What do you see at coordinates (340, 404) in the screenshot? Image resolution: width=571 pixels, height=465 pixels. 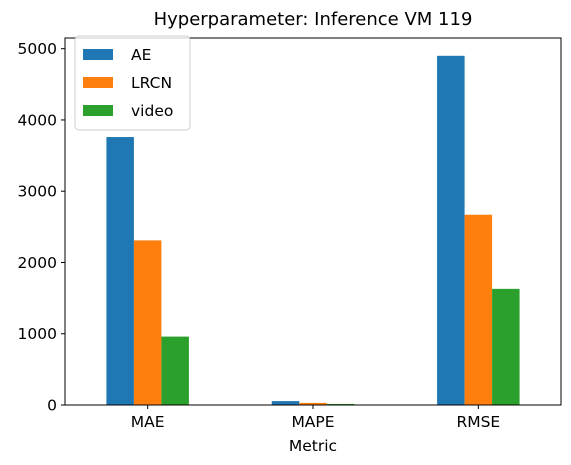 I see `bar-video-mape` at bounding box center [340, 404].